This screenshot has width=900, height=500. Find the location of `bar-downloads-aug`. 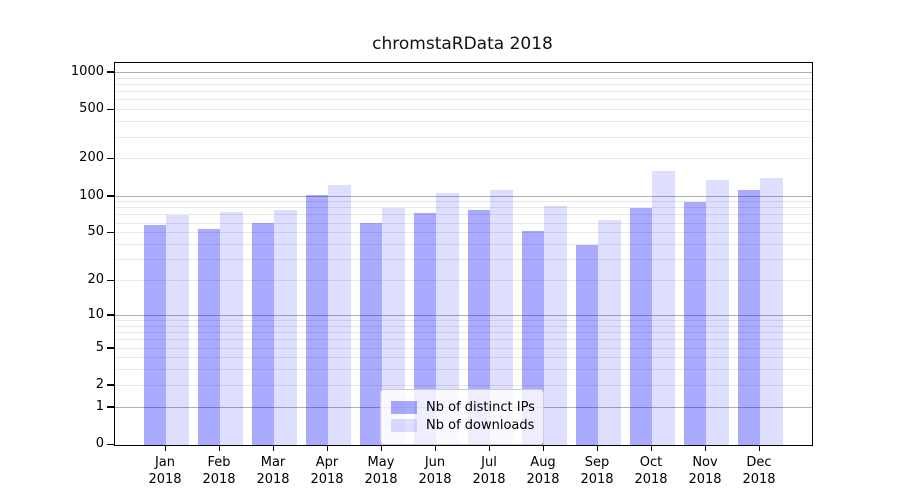

bar-downloads-aug is located at coordinates (555, 325).